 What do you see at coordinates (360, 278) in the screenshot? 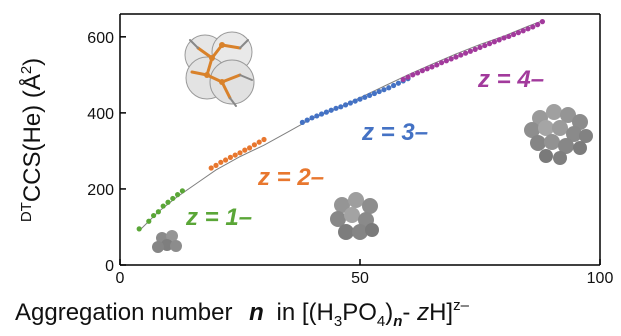
I see `x-tick-label: 50` at bounding box center [360, 278].